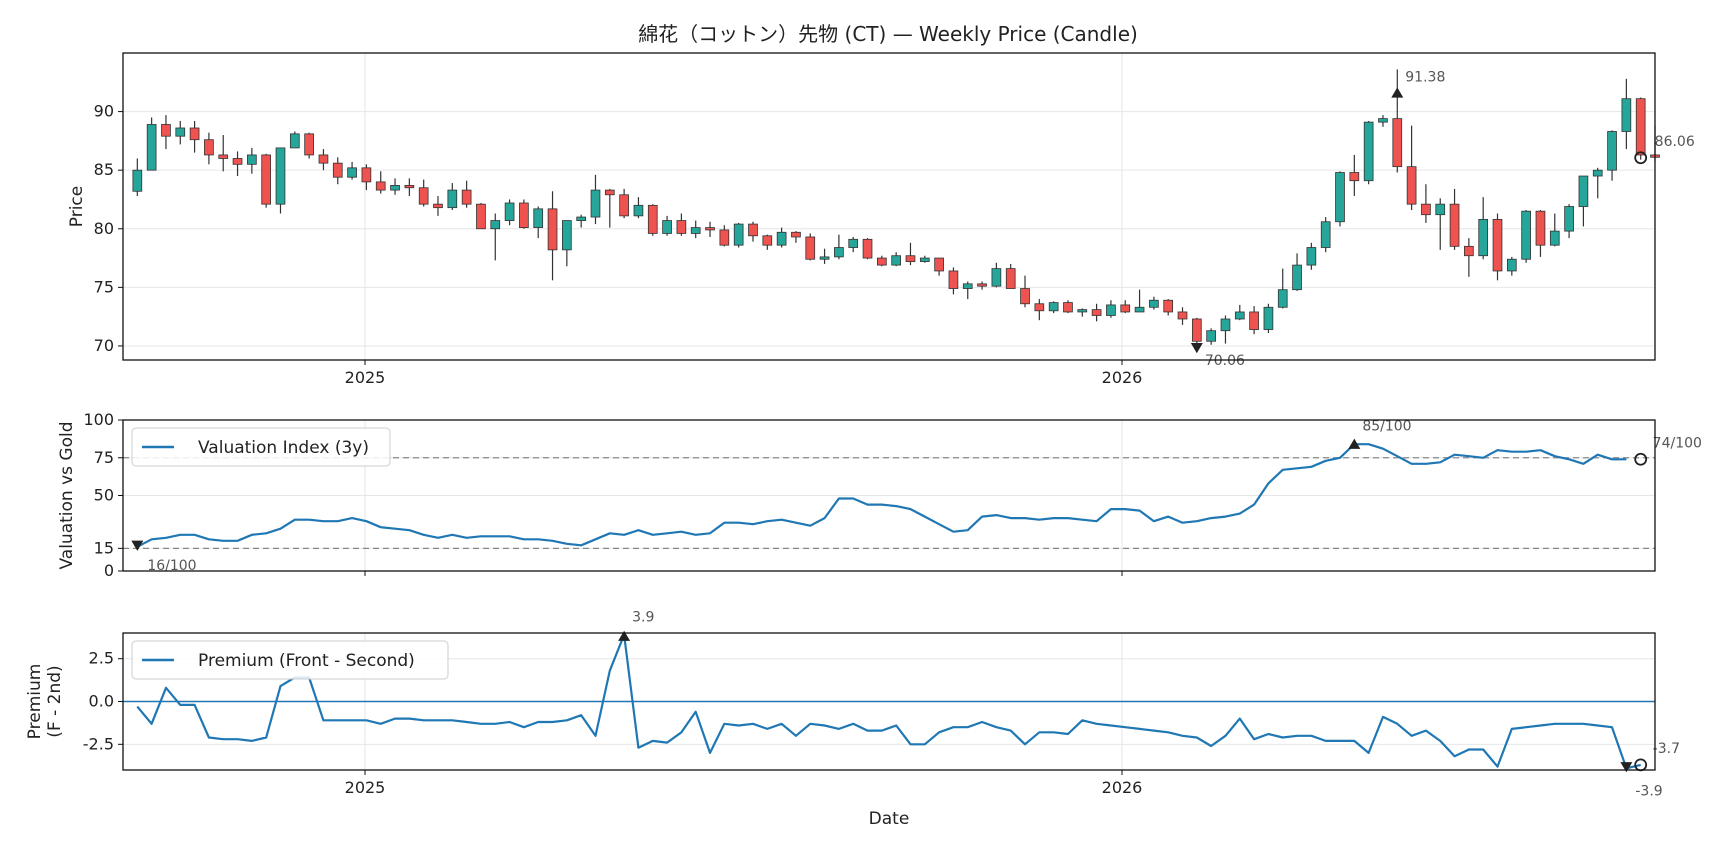 This screenshot has width=1728, height=849. I want to click on y-axis-label: Valuation vs Gold, so click(67, 495).